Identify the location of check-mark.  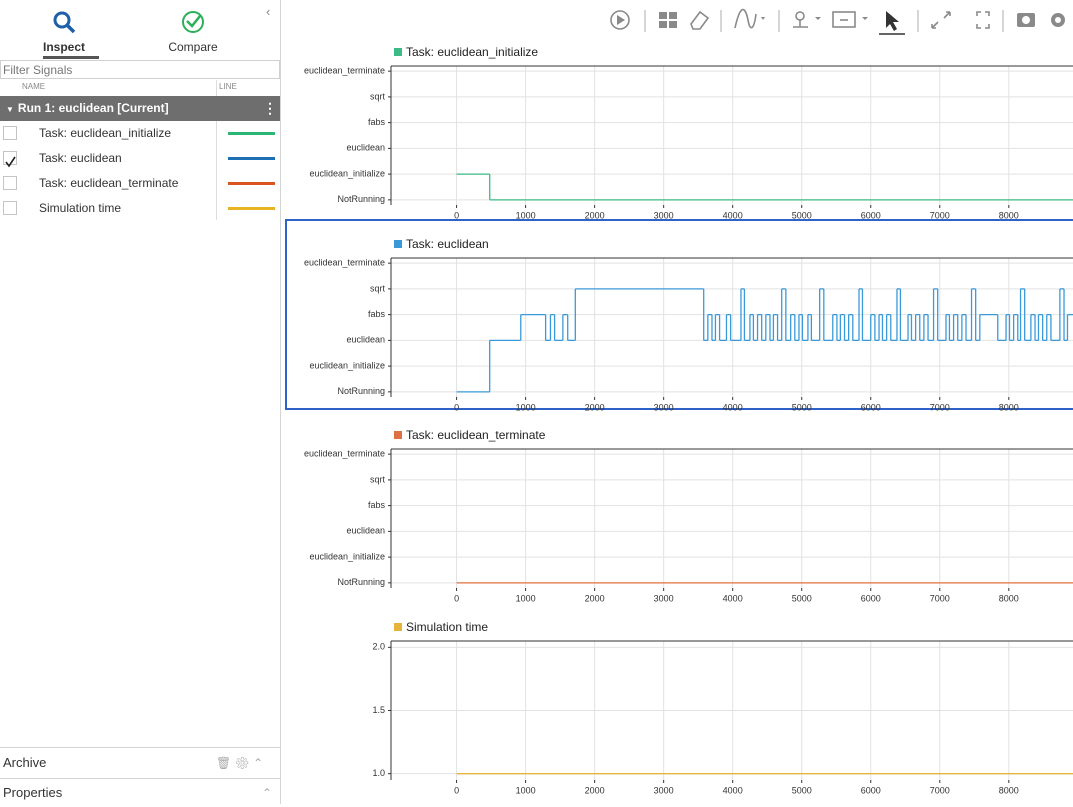
(10, 162).